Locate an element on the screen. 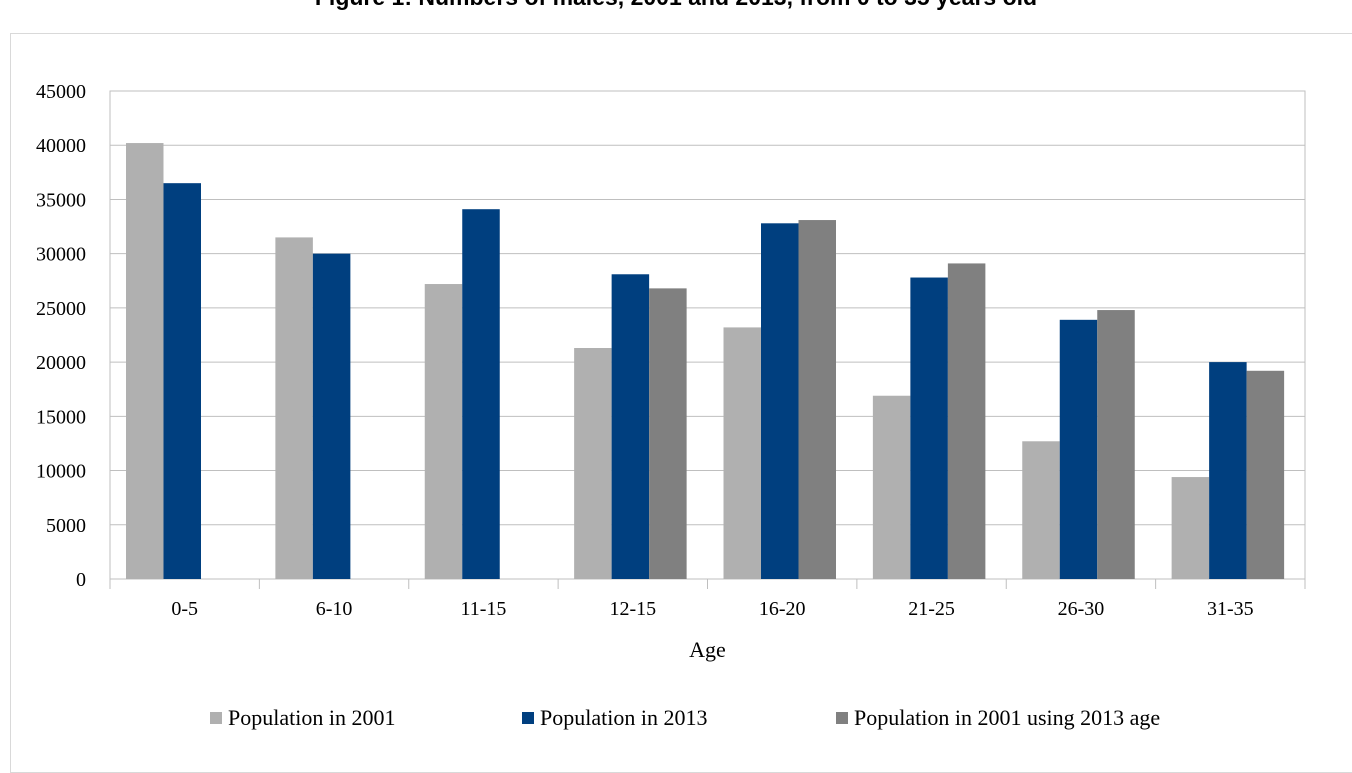 The image size is (1352, 773). y-tick-label: 5000 is located at coordinates (66, 526).